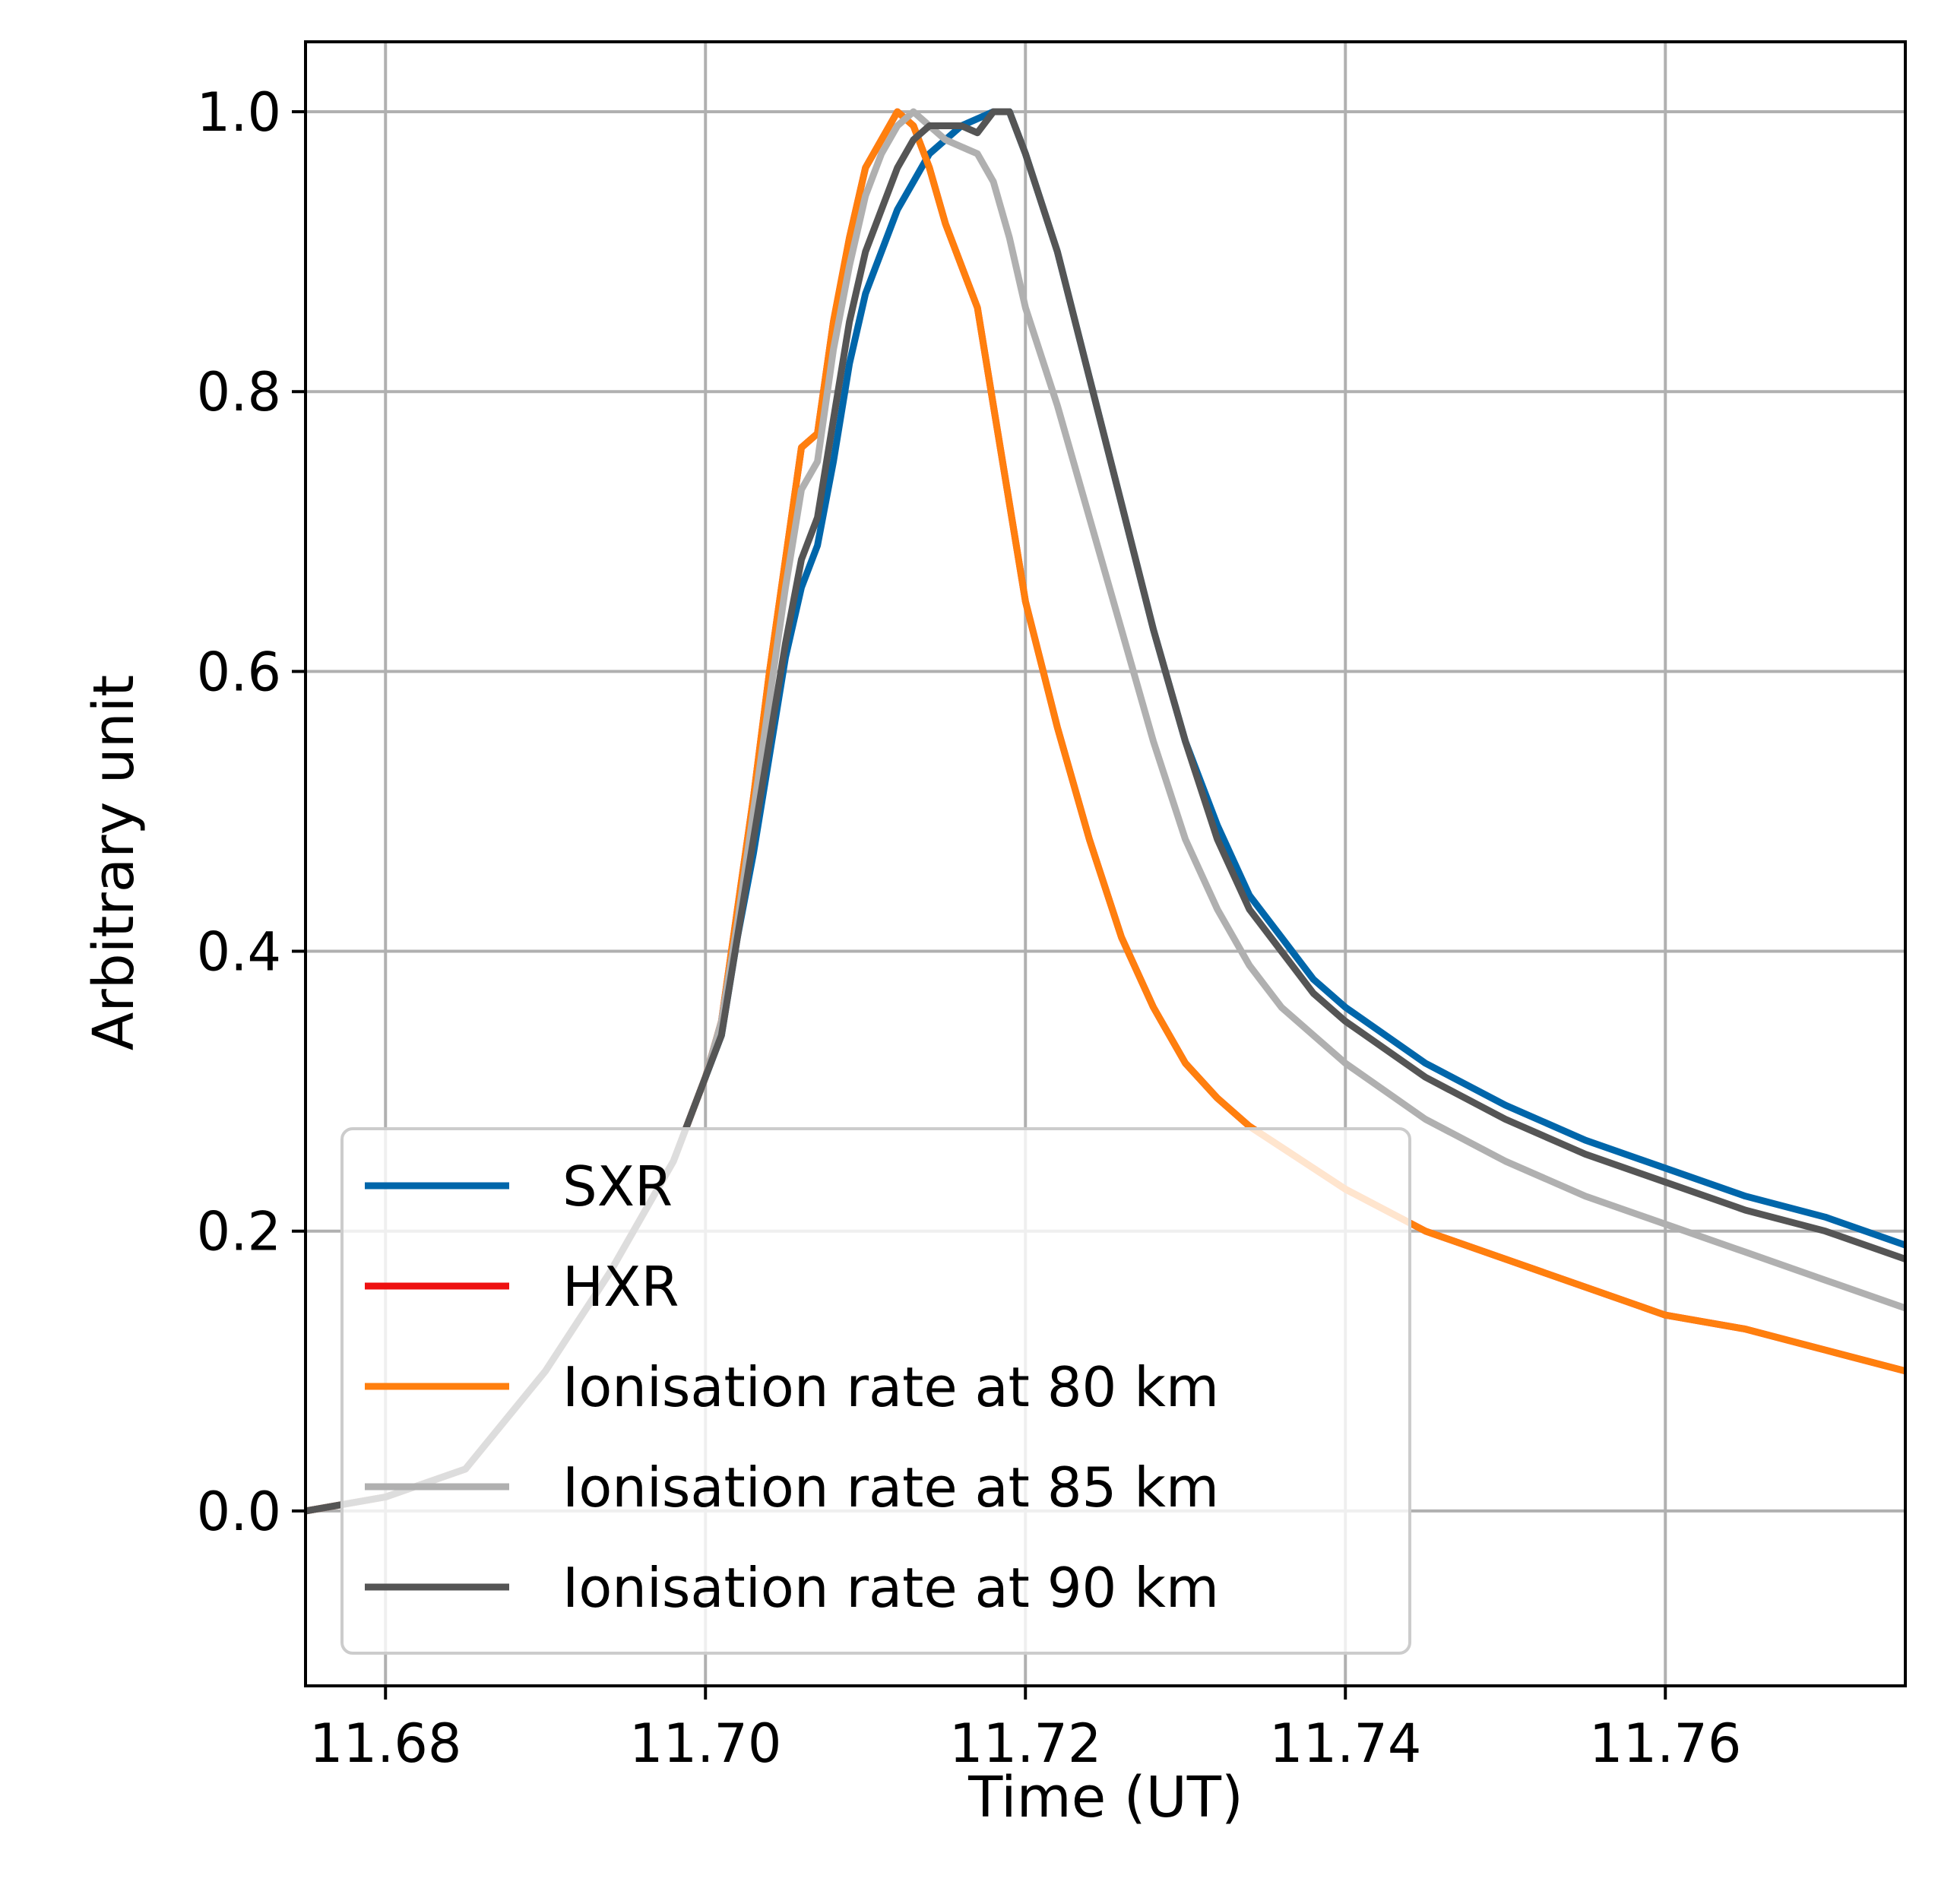 The width and height of the screenshot is (1938, 1904). What do you see at coordinates (114, 862) in the screenshot?
I see `y-axis-label: Arbitrary unit` at bounding box center [114, 862].